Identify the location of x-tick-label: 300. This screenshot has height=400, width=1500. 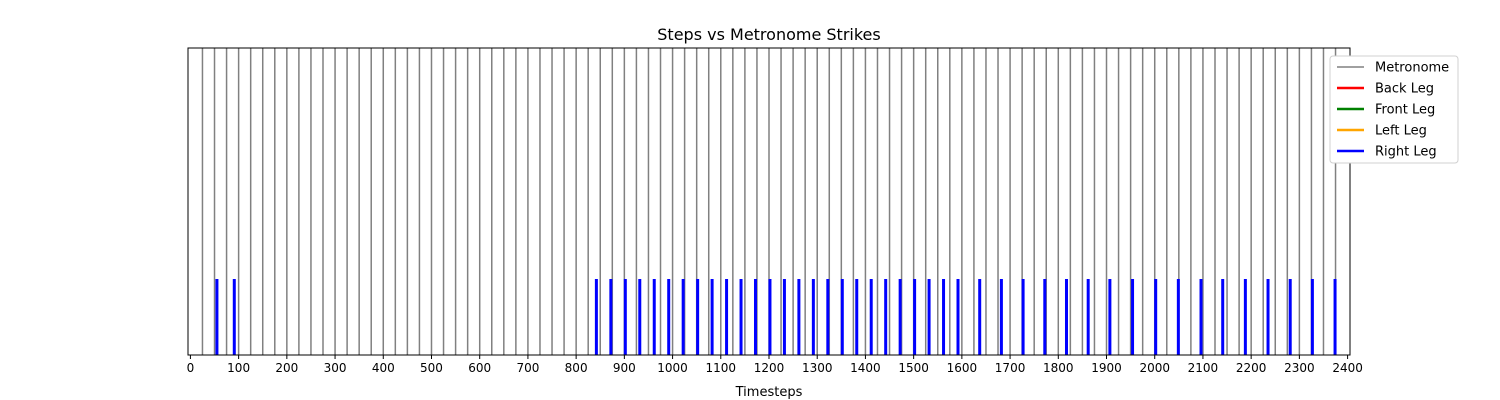
(335, 368).